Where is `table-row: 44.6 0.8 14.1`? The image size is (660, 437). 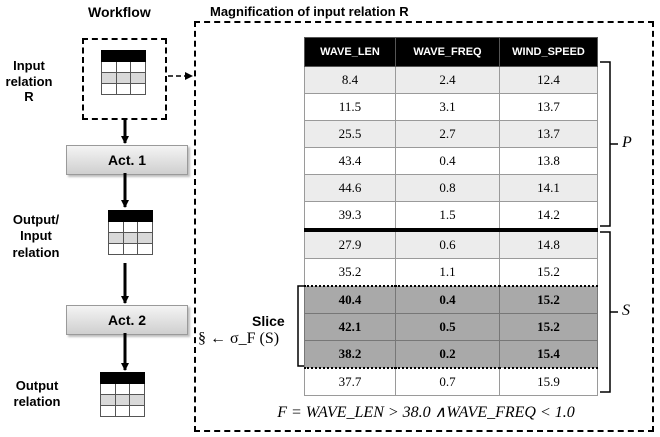
table-row: 44.6 0.8 14.1 is located at coordinates (451, 188).